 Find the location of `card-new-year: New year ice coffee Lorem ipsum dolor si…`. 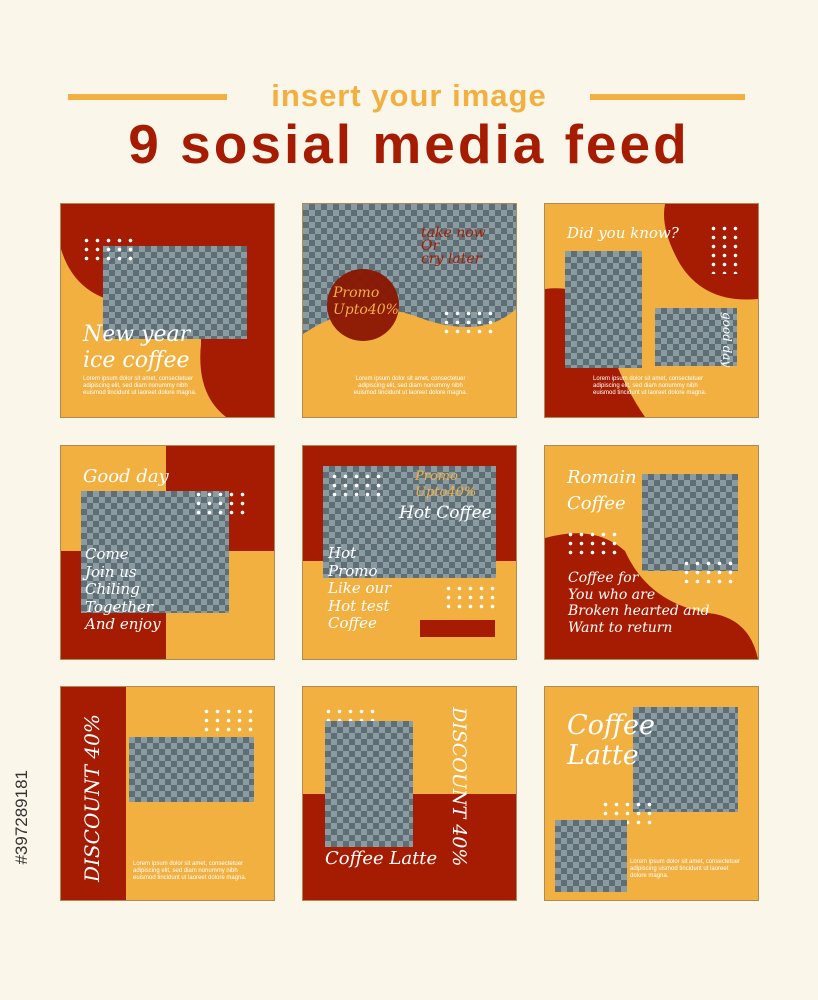

card-new-year: New year ice coffee Lorem ipsum dolor si… is located at coordinates (167, 310).